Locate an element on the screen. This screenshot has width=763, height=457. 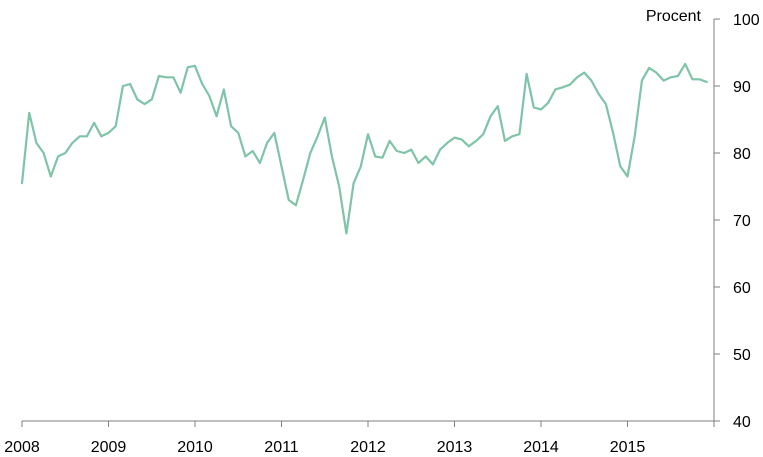
x-tick-label: 2009 is located at coordinates (109, 447).